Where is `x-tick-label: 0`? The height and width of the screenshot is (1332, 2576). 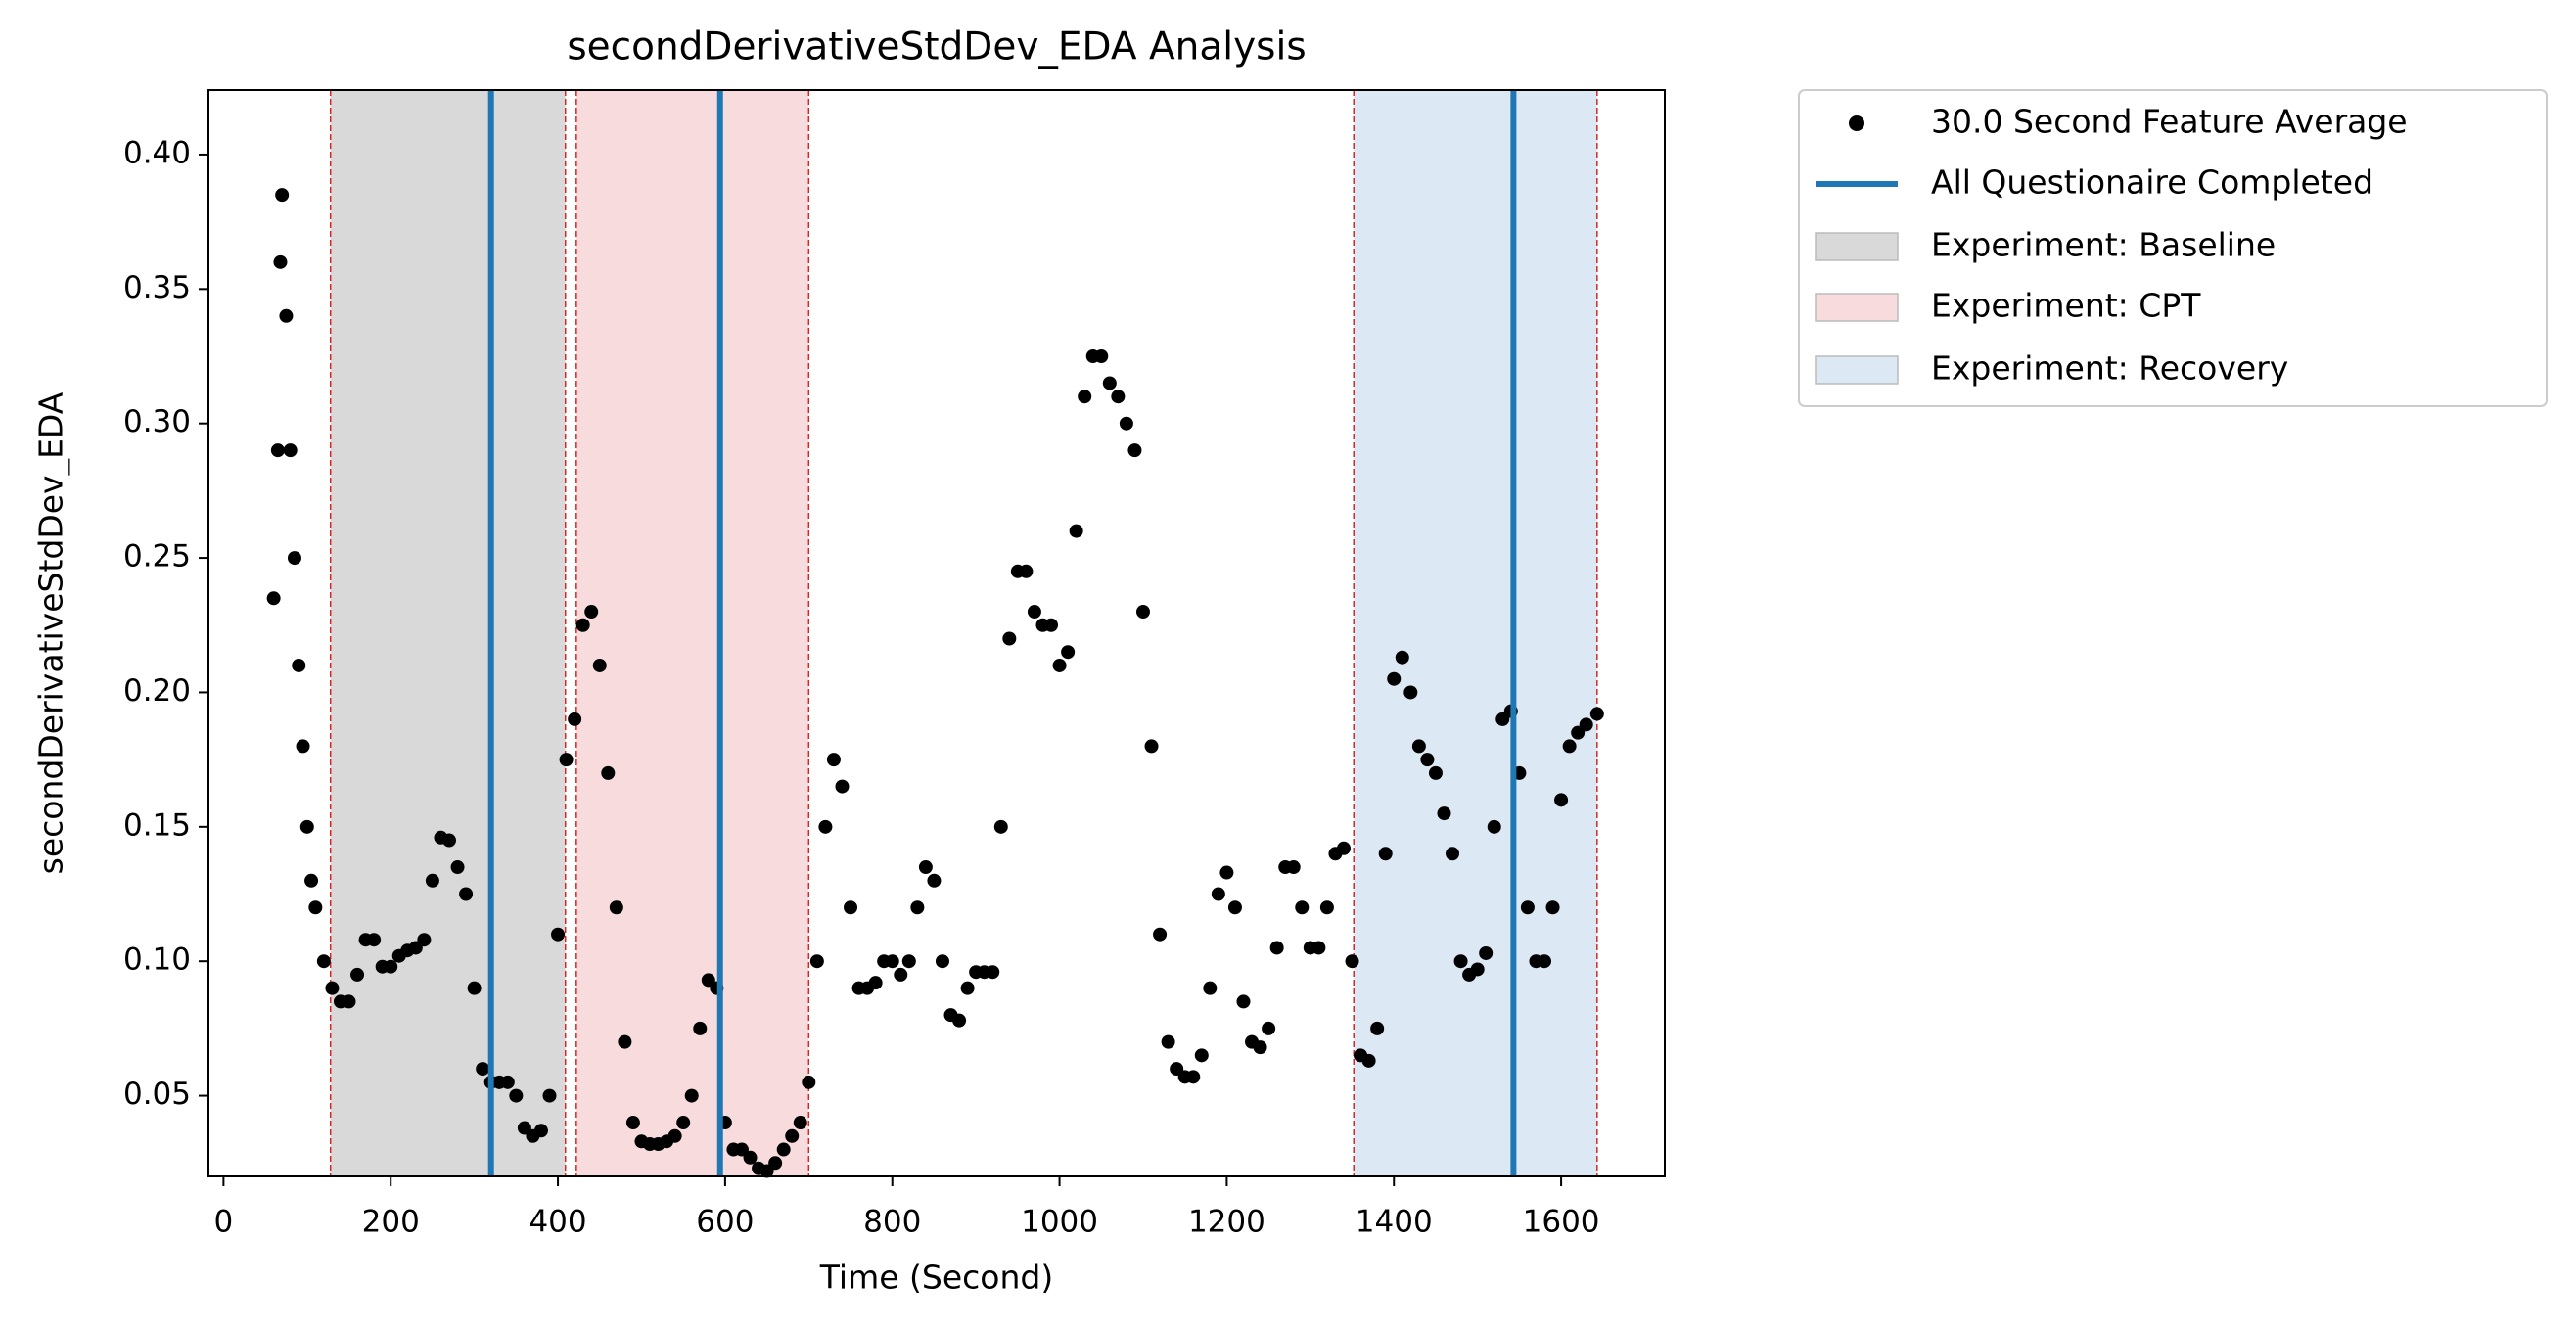 x-tick-label: 0 is located at coordinates (224, 1223).